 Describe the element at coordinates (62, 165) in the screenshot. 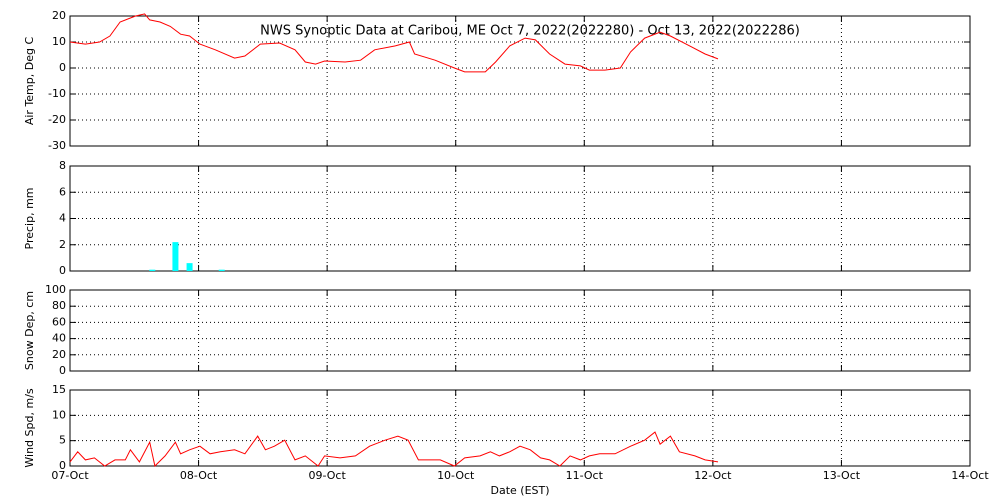

I see `y-tick-label: 8` at that location.